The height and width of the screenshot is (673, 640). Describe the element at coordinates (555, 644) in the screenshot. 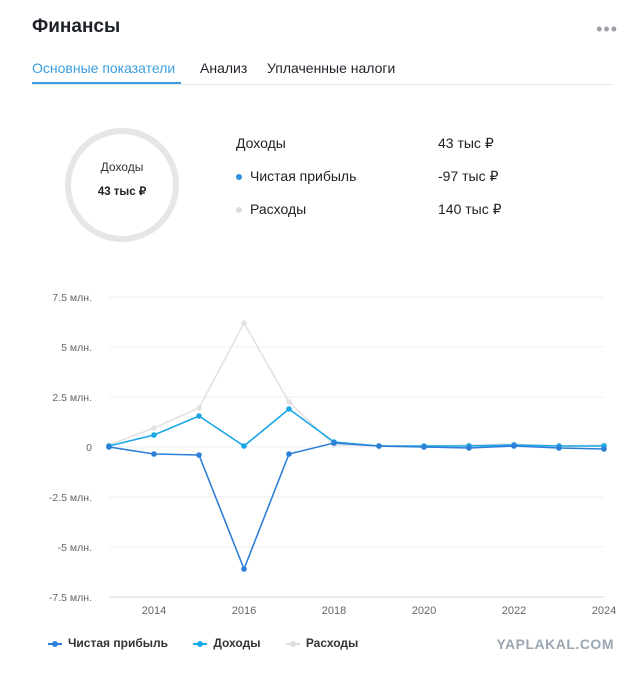

I see `watermark: YAPLAKAL.COM` at that location.